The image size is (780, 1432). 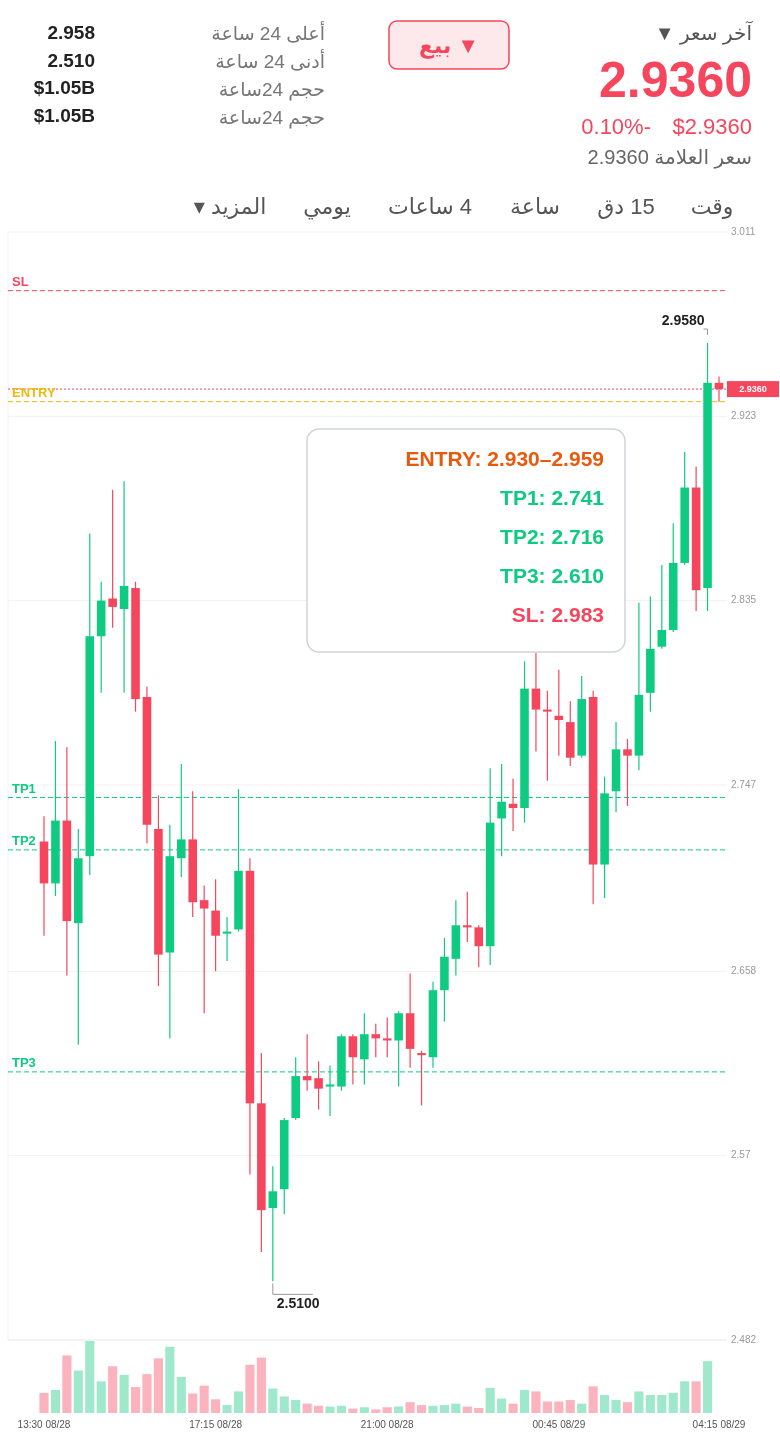 What do you see at coordinates (24, 840) in the screenshot?
I see `ref-line-label: TP2` at bounding box center [24, 840].